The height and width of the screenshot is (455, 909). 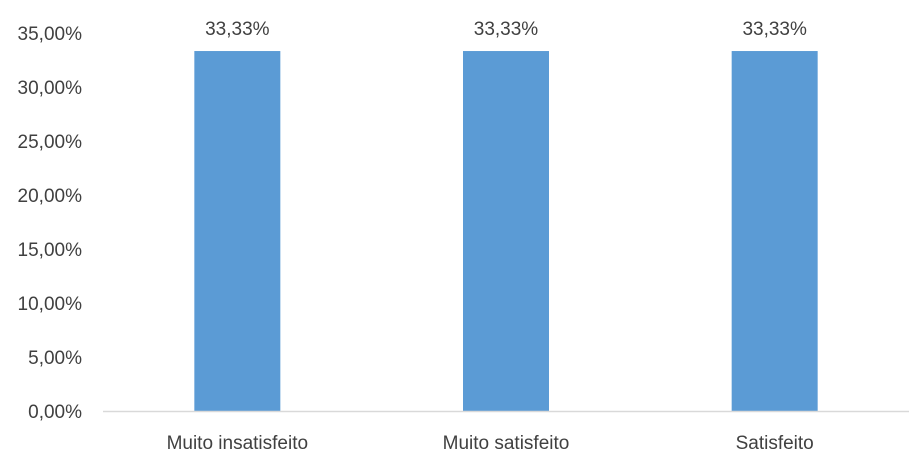 I want to click on data-labels: 33,33% 33,33% 33,33%, so click(x=506, y=29).